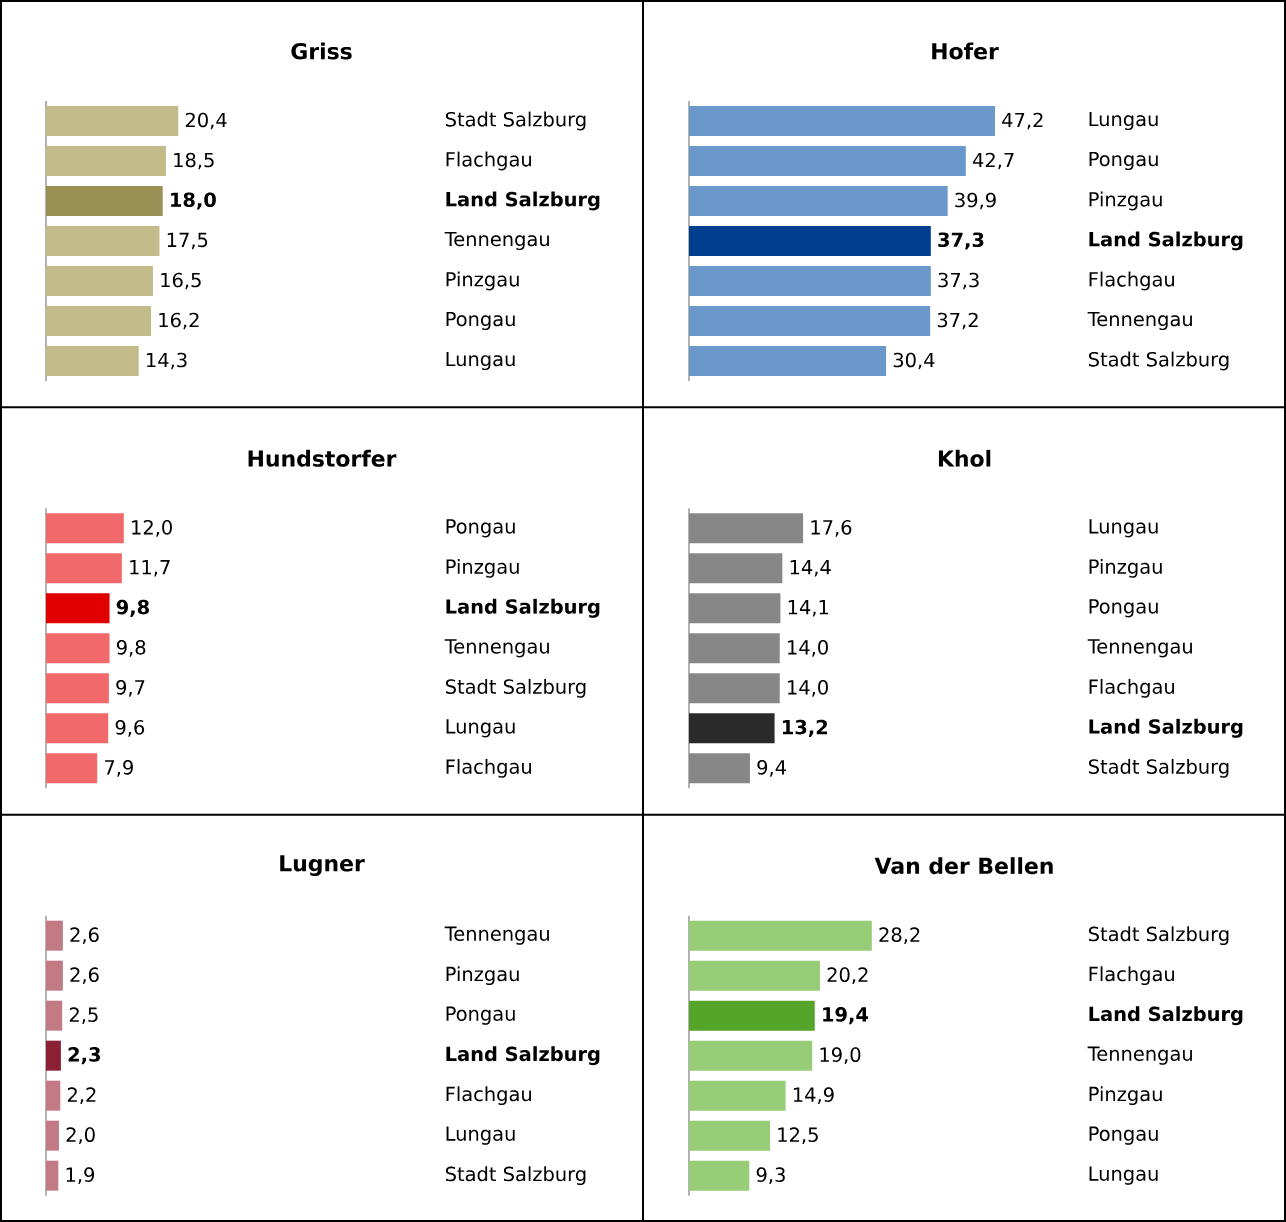 This screenshot has height=1222, width=1286. What do you see at coordinates (194, 161) in the screenshot?
I see `data-label: 18,5` at bounding box center [194, 161].